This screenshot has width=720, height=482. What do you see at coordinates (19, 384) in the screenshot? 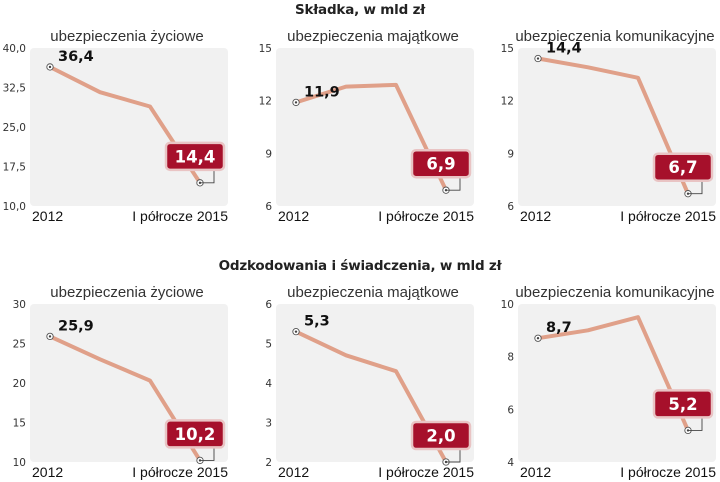
I see `y-tick-label: 20` at bounding box center [19, 384].